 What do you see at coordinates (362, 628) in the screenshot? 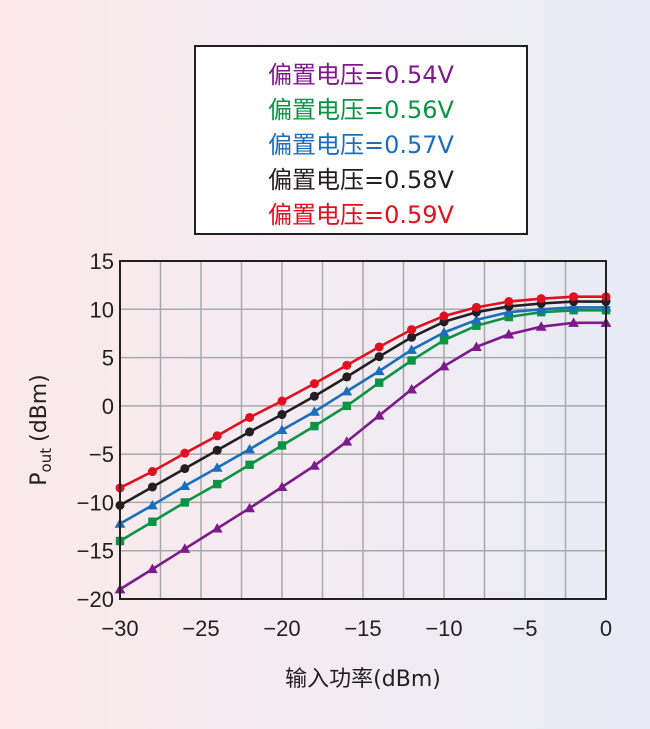
I see `x-tick-label: −15` at bounding box center [362, 628].